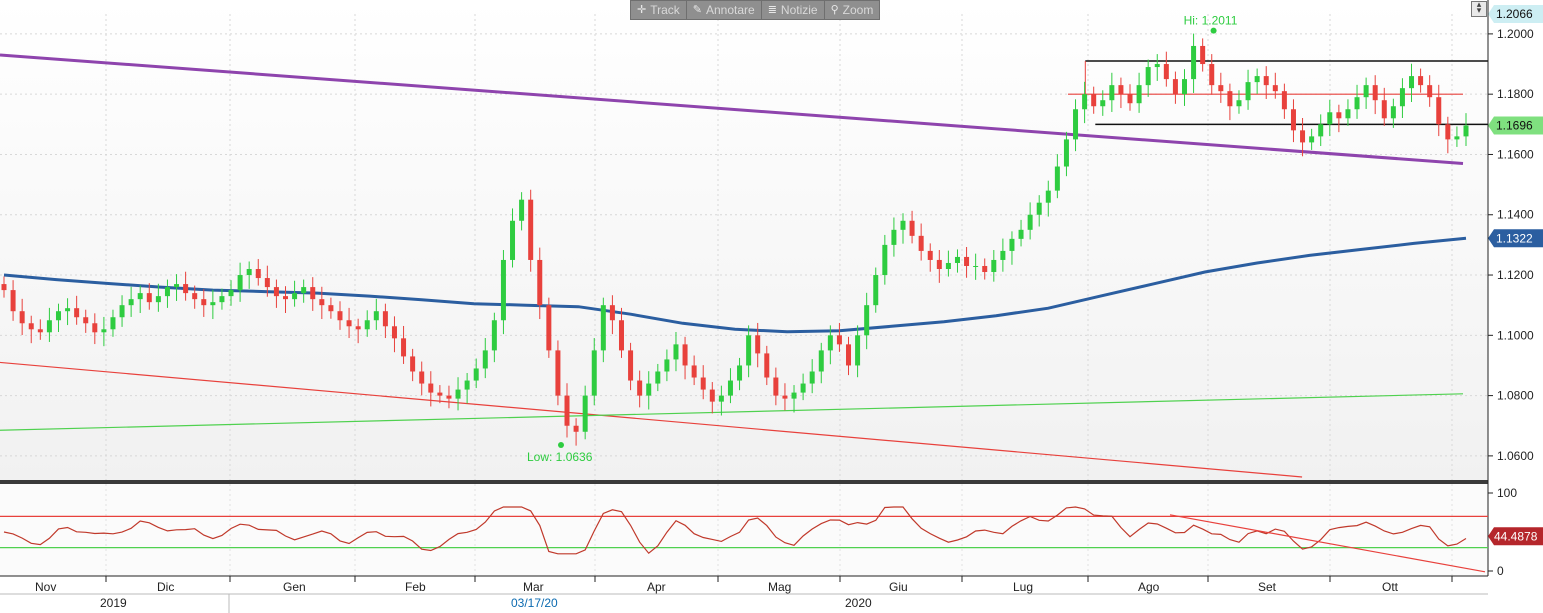  Describe the element at coordinates (1149, 587) in the screenshot. I see `x-month-label: Ago` at that location.